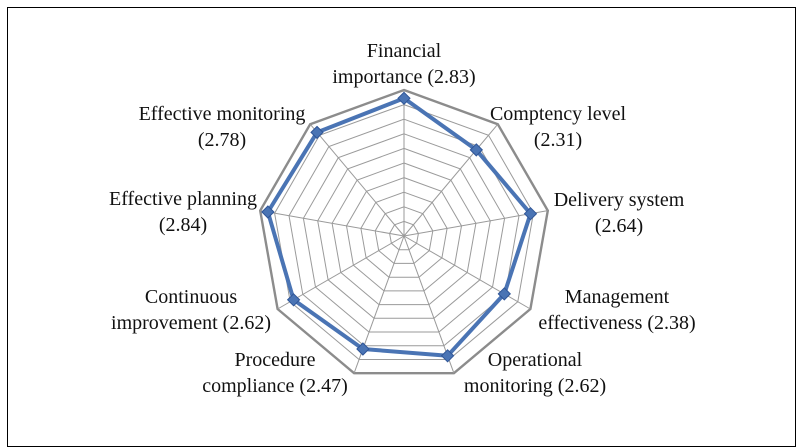 This screenshot has height=447, width=803. I want to click on axis-label-line: Continuous, so click(191, 297).